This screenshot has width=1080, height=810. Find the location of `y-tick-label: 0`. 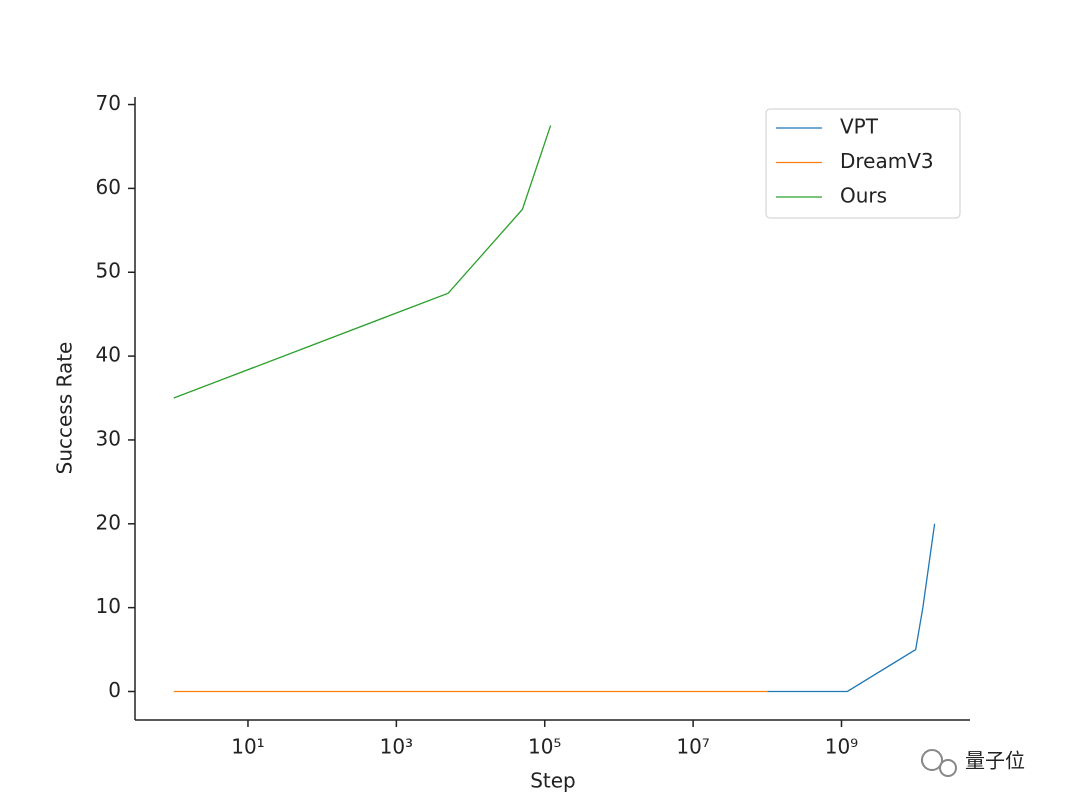

y-tick-label: 0 is located at coordinates (114, 690).